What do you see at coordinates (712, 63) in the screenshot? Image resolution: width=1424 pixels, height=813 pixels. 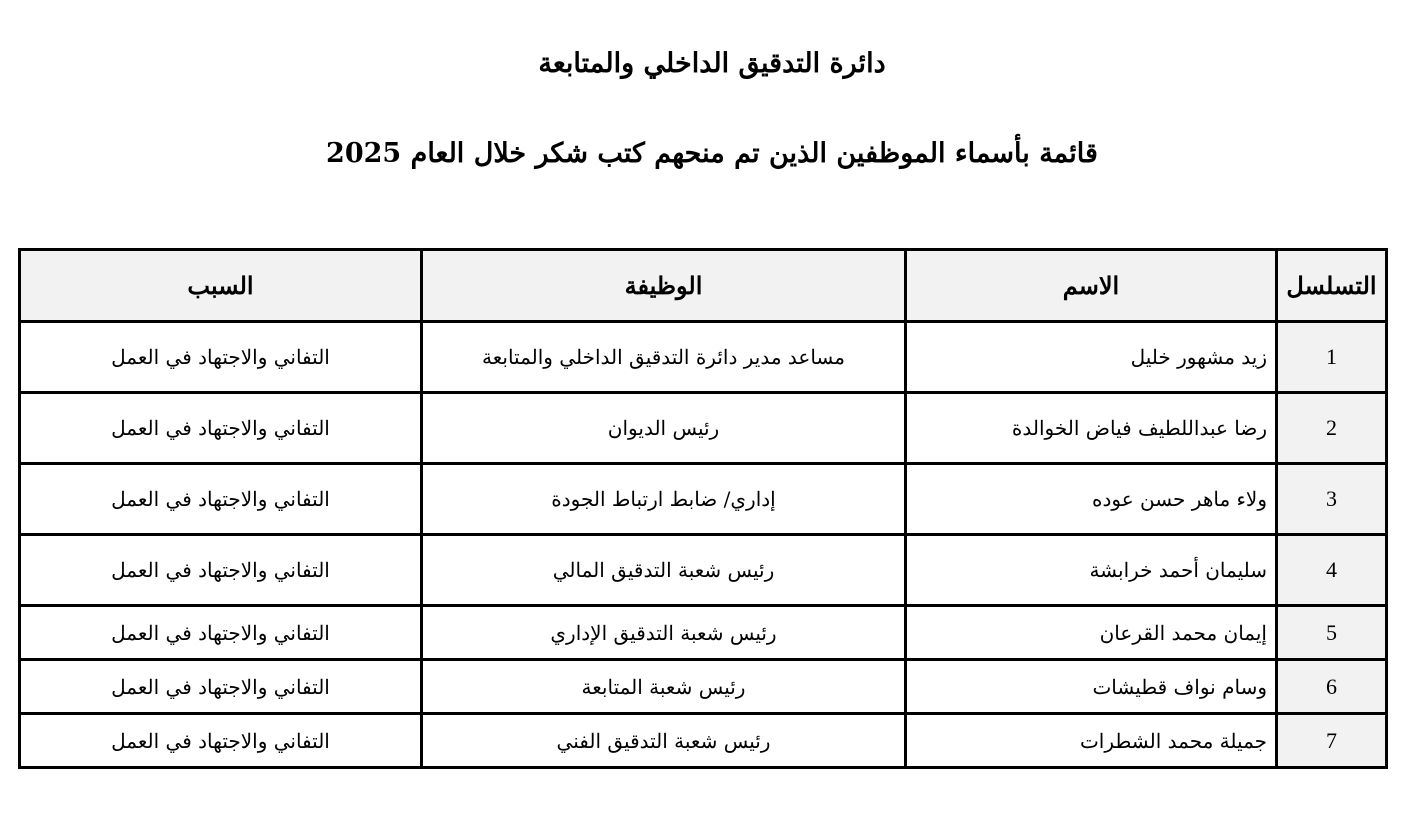 I see `document-title: دائرة التدقيق الداخلي والمتابعة` at bounding box center [712, 63].